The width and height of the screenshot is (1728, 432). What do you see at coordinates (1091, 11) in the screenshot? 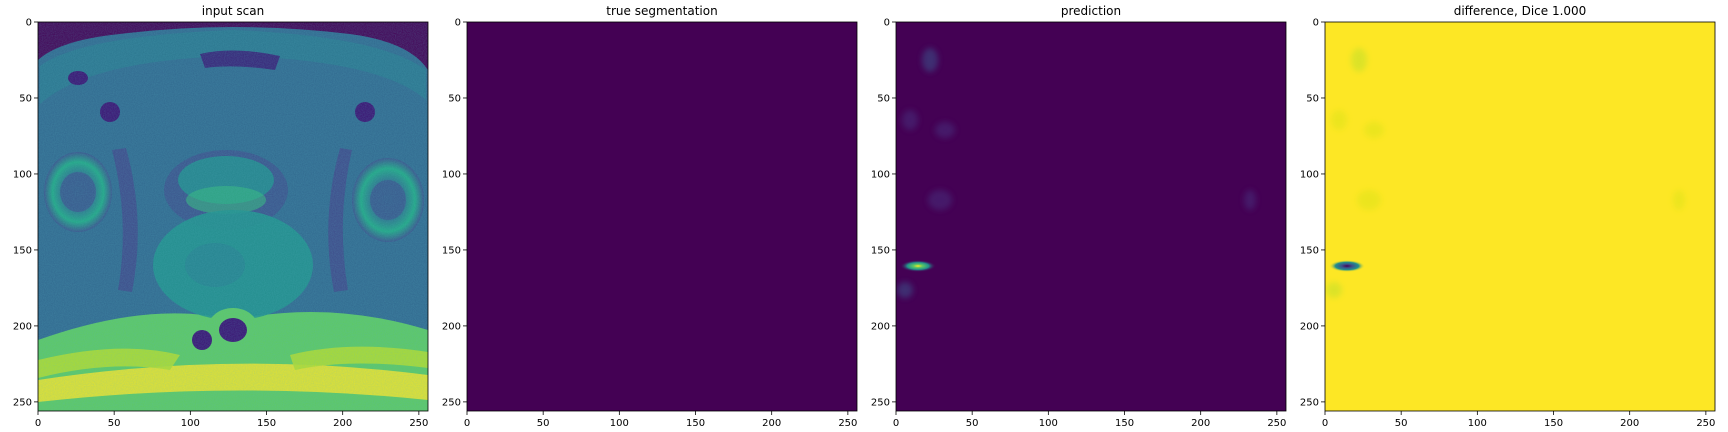
I see `panel-title: prediction` at bounding box center [1091, 11].